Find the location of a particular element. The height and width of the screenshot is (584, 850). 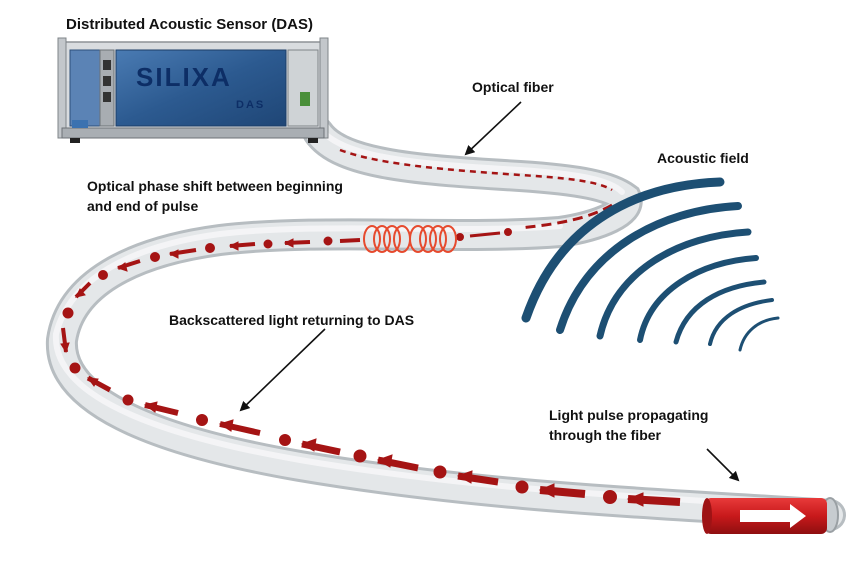

phase-shift-coil is located at coordinates (410, 239).